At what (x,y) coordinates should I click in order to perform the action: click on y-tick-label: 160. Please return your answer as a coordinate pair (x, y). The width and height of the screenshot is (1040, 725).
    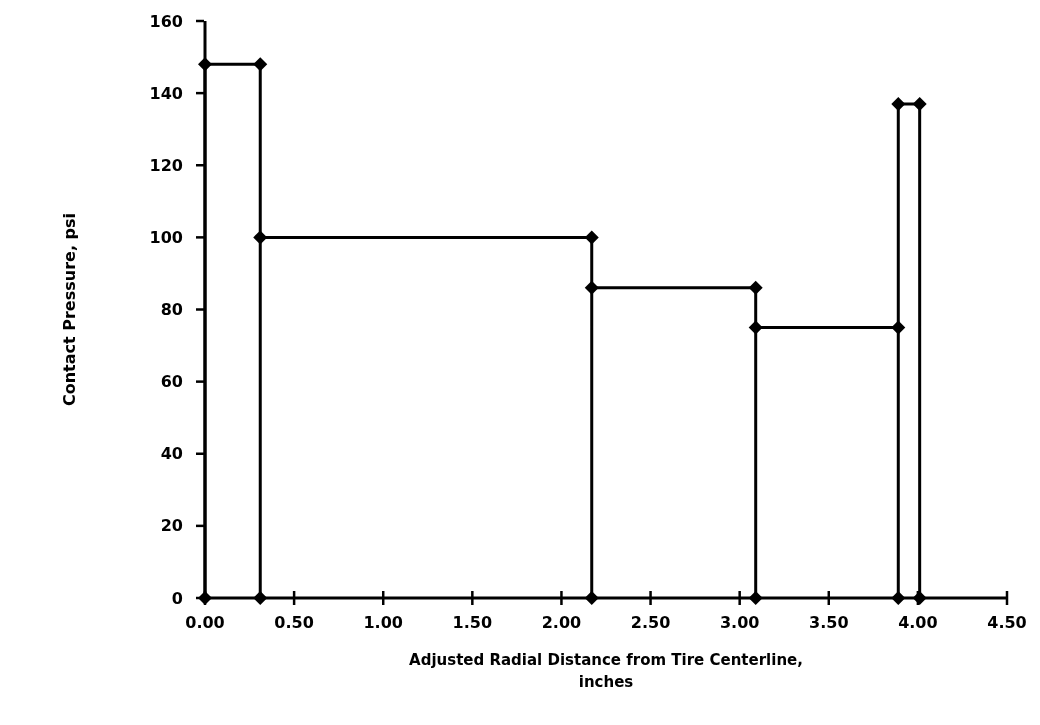
    Looking at the image, I should click on (166, 21).